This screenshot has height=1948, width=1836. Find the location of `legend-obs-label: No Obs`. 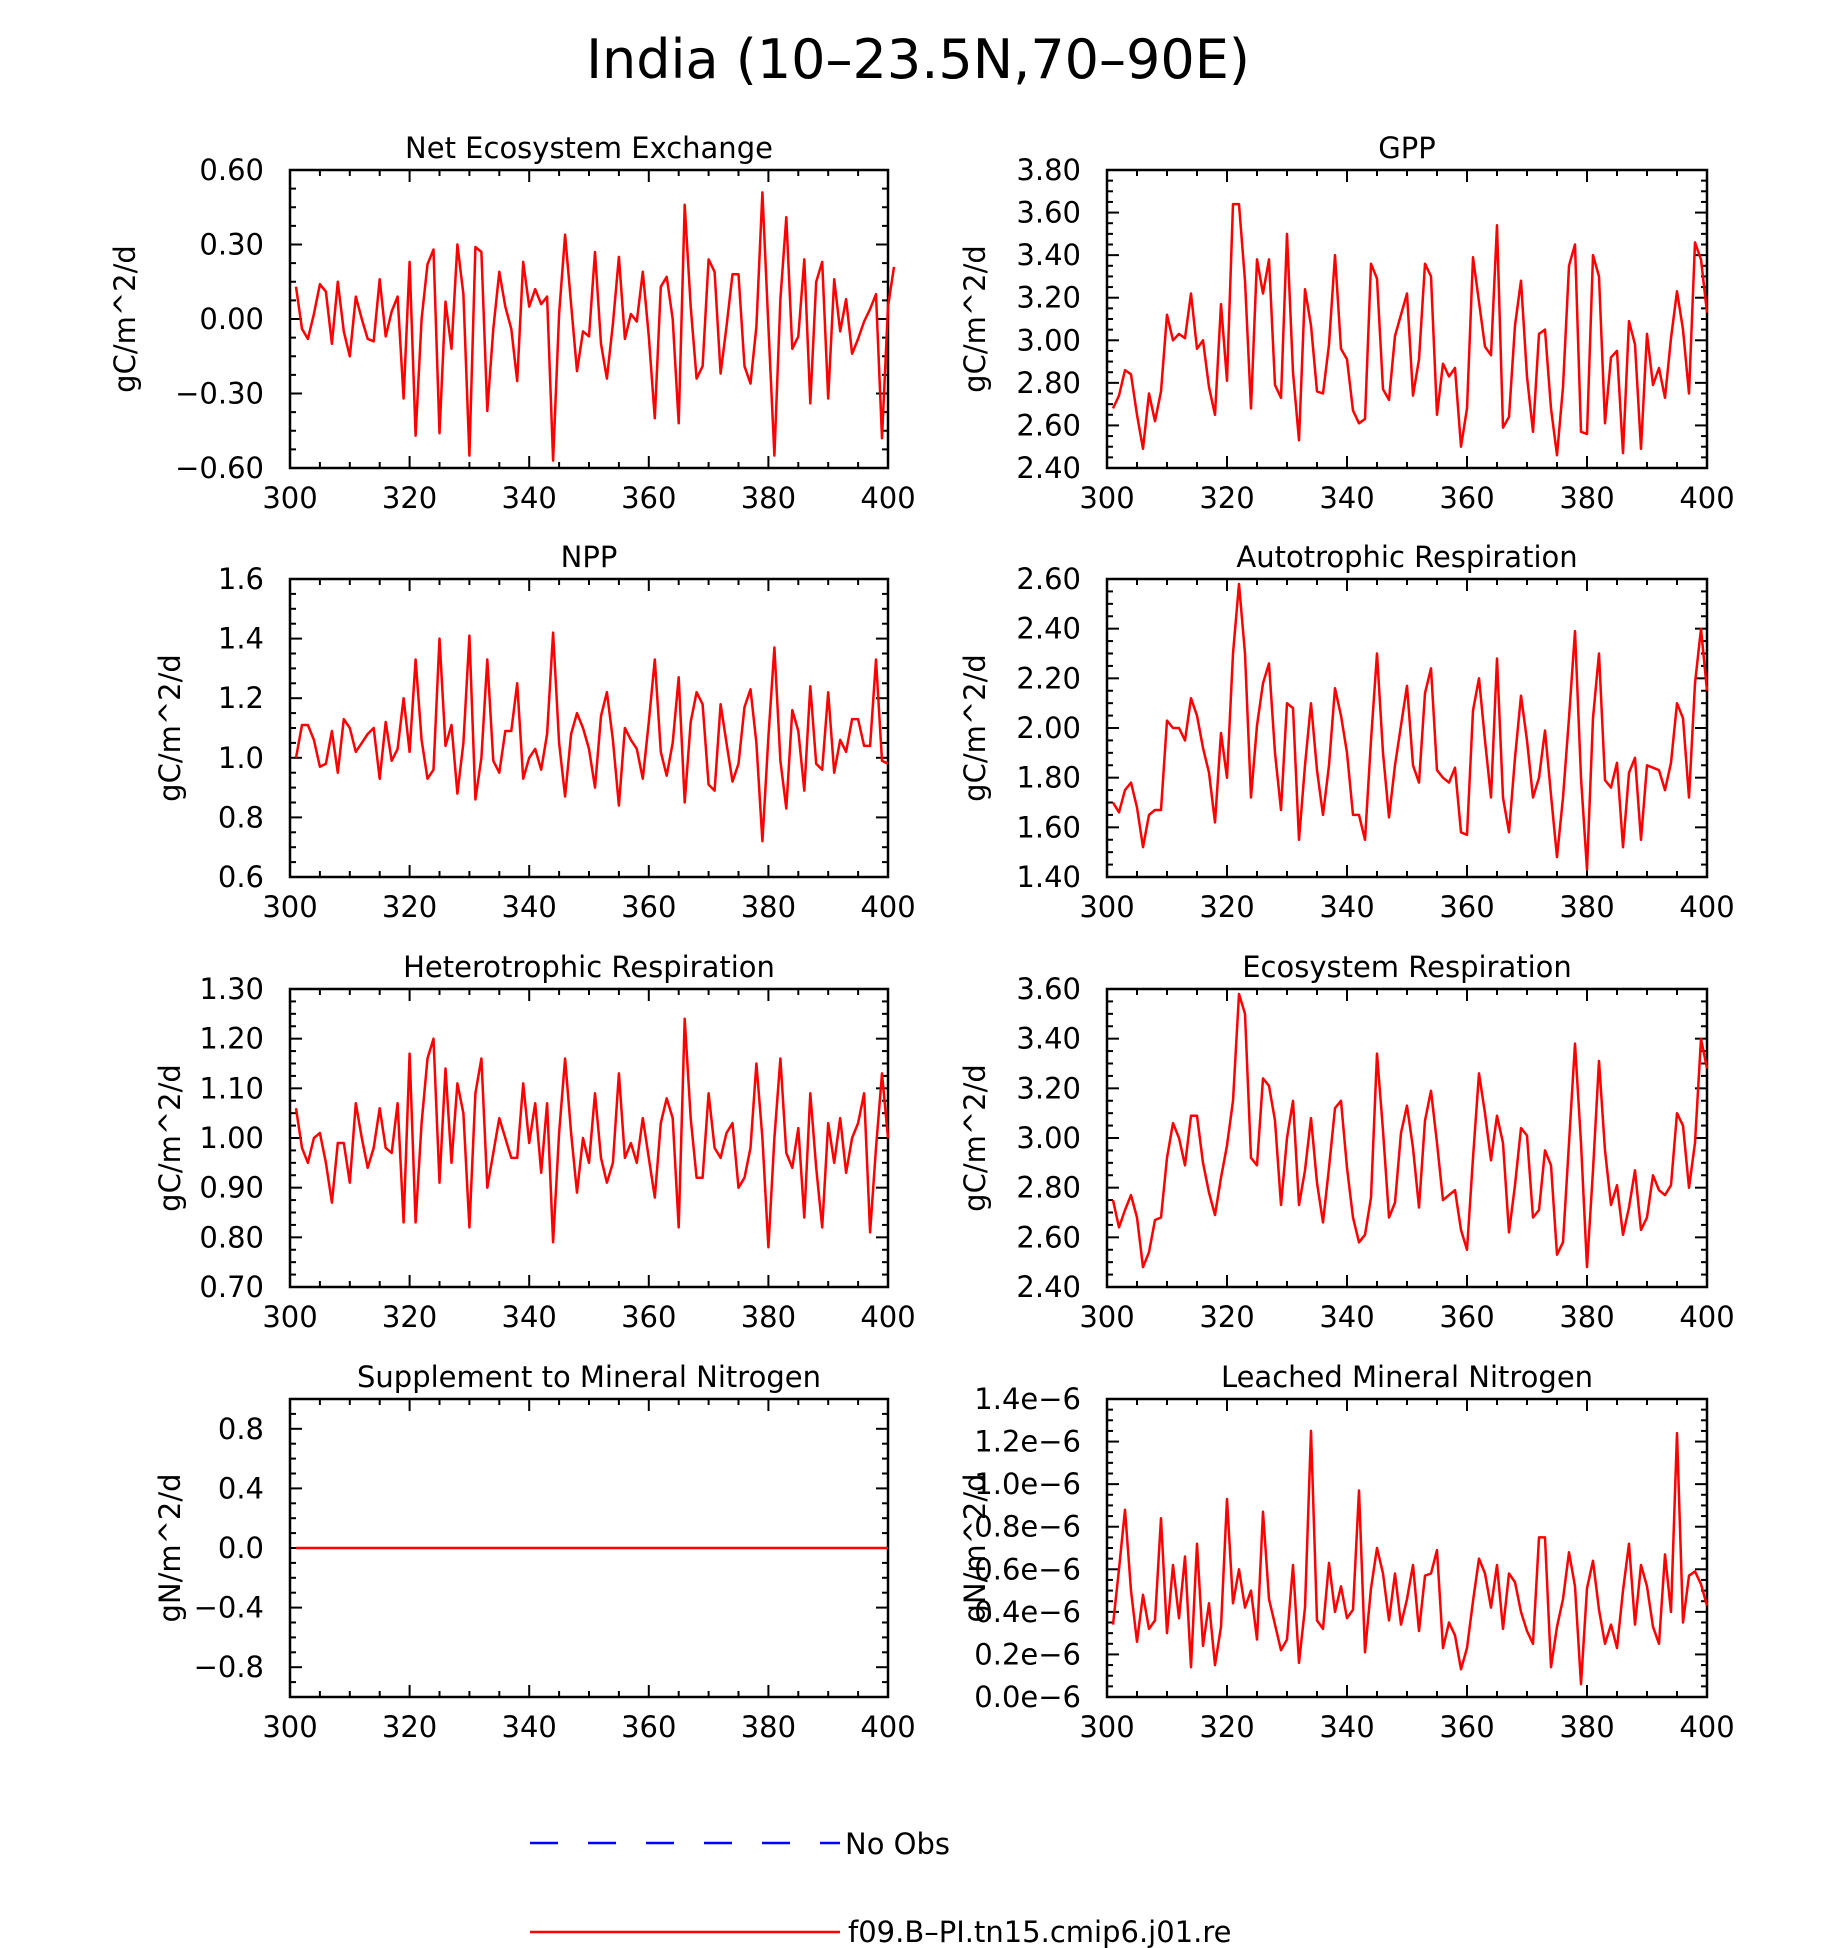

legend-obs-label: No Obs is located at coordinates (897, 1844).